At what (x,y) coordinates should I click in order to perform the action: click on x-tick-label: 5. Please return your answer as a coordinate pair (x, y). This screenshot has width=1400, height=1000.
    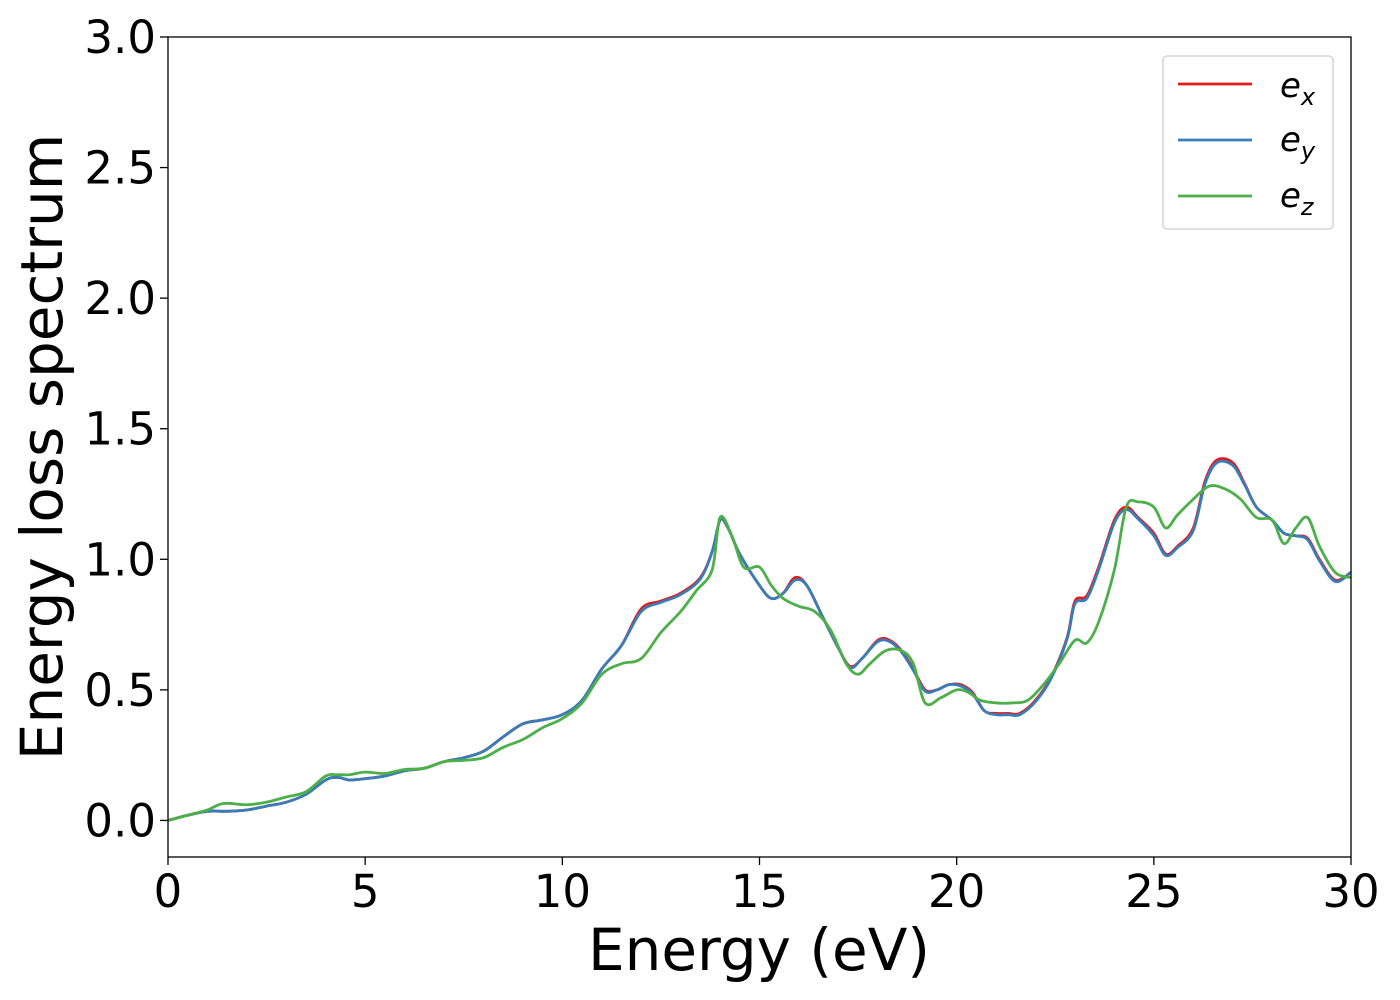
    Looking at the image, I should click on (365, 891).